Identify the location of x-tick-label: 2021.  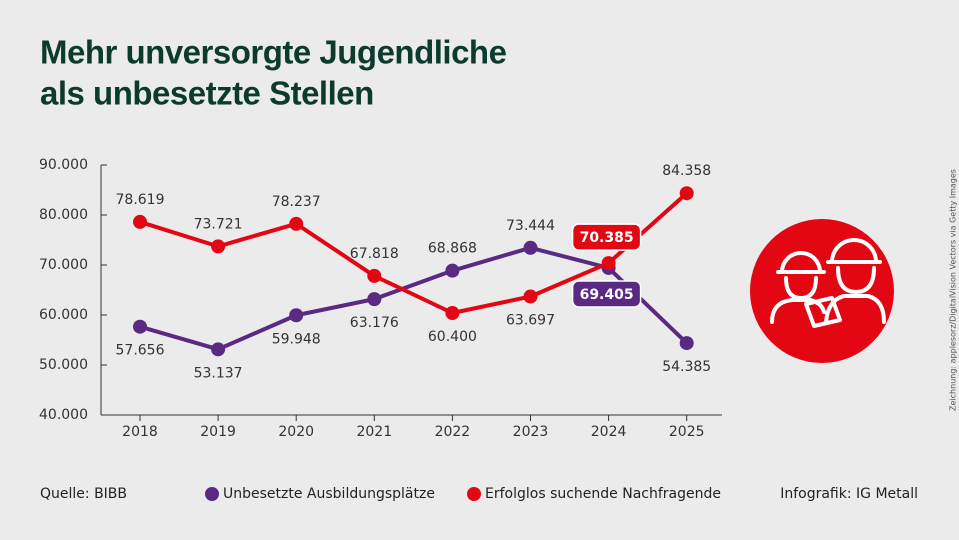
(374, 432).